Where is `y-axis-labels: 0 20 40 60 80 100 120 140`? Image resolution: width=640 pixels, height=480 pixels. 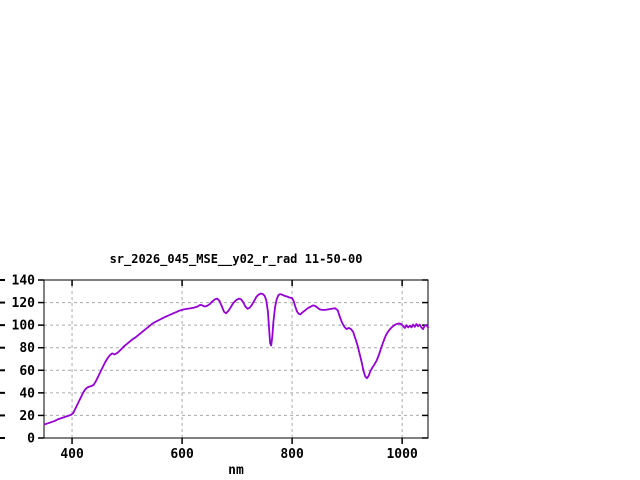 y-axis-labels: 0 20 40 60 80 100 120 140 is located at coordinates (24, 360).